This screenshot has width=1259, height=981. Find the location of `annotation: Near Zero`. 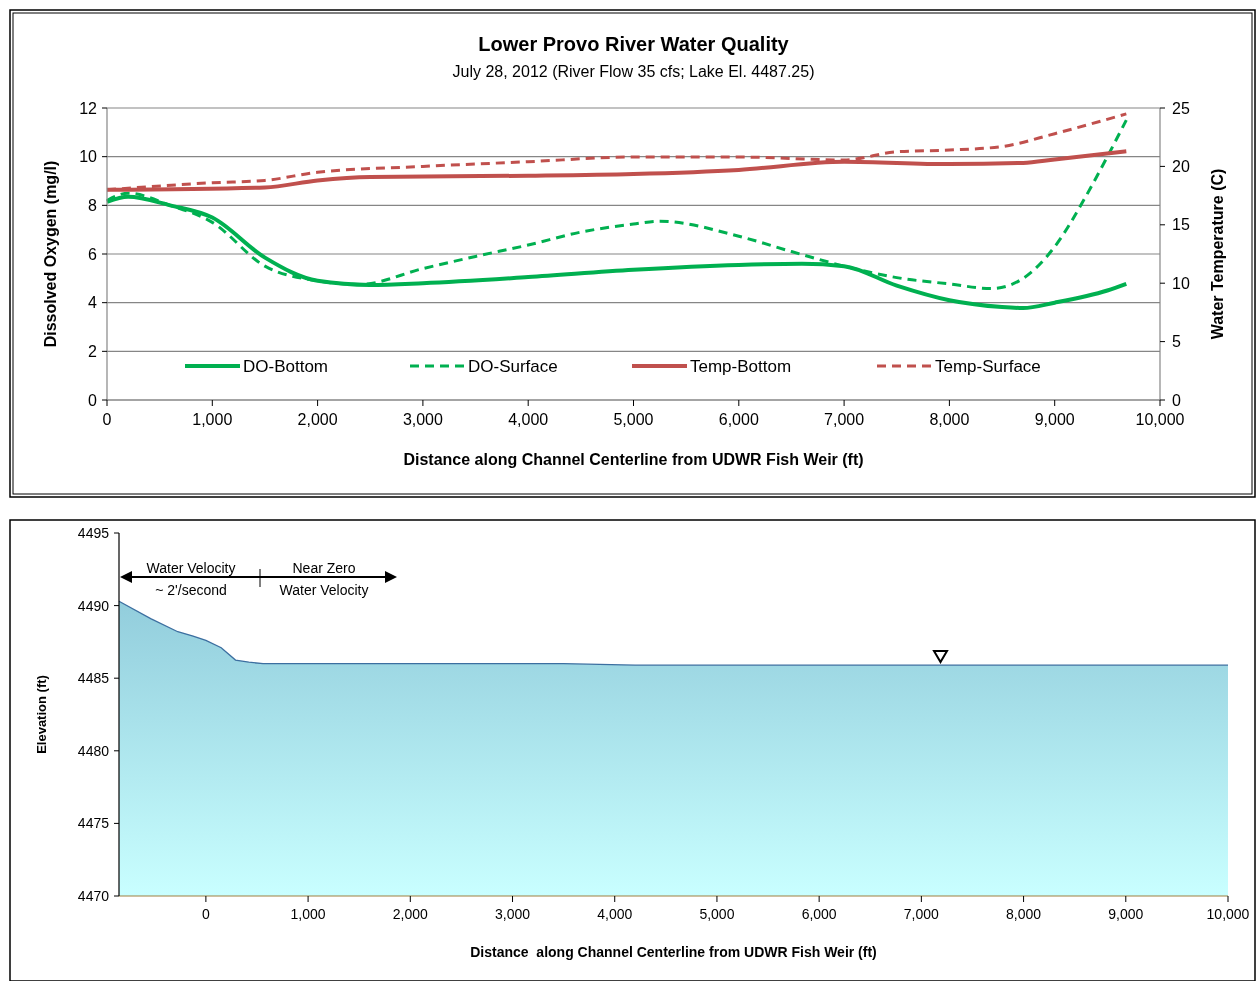

annotation: Near Zero is located at coordinates (324, 568).